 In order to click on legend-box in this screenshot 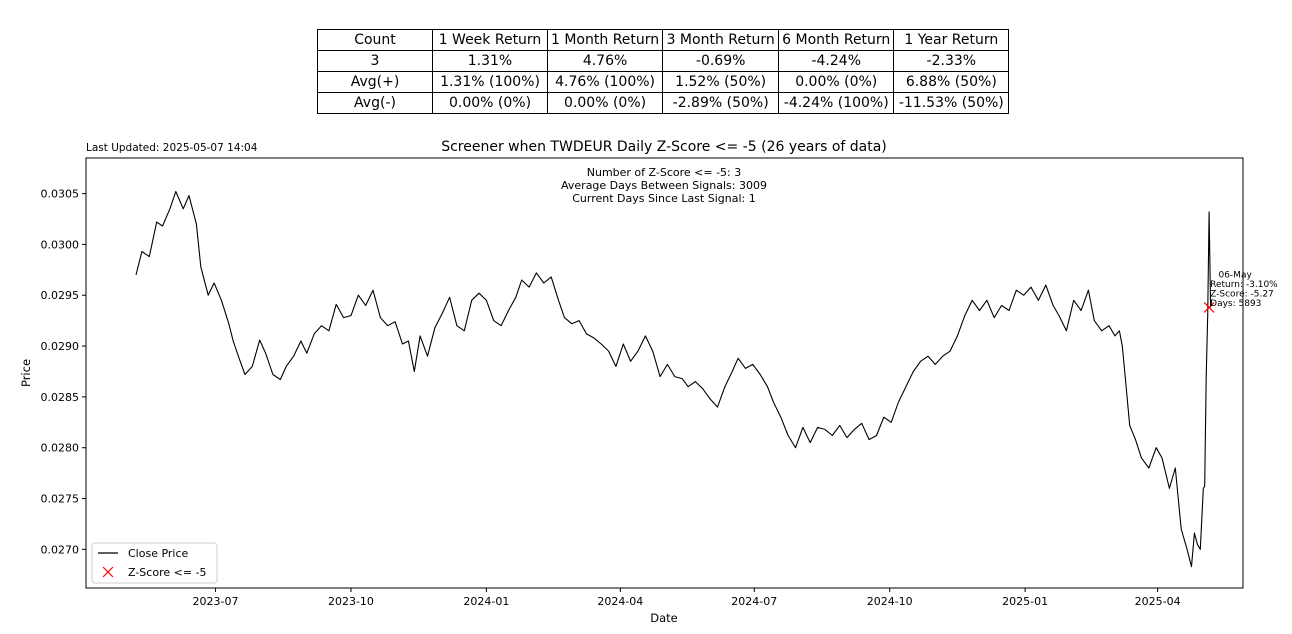, I will do `click(154, 563)`.